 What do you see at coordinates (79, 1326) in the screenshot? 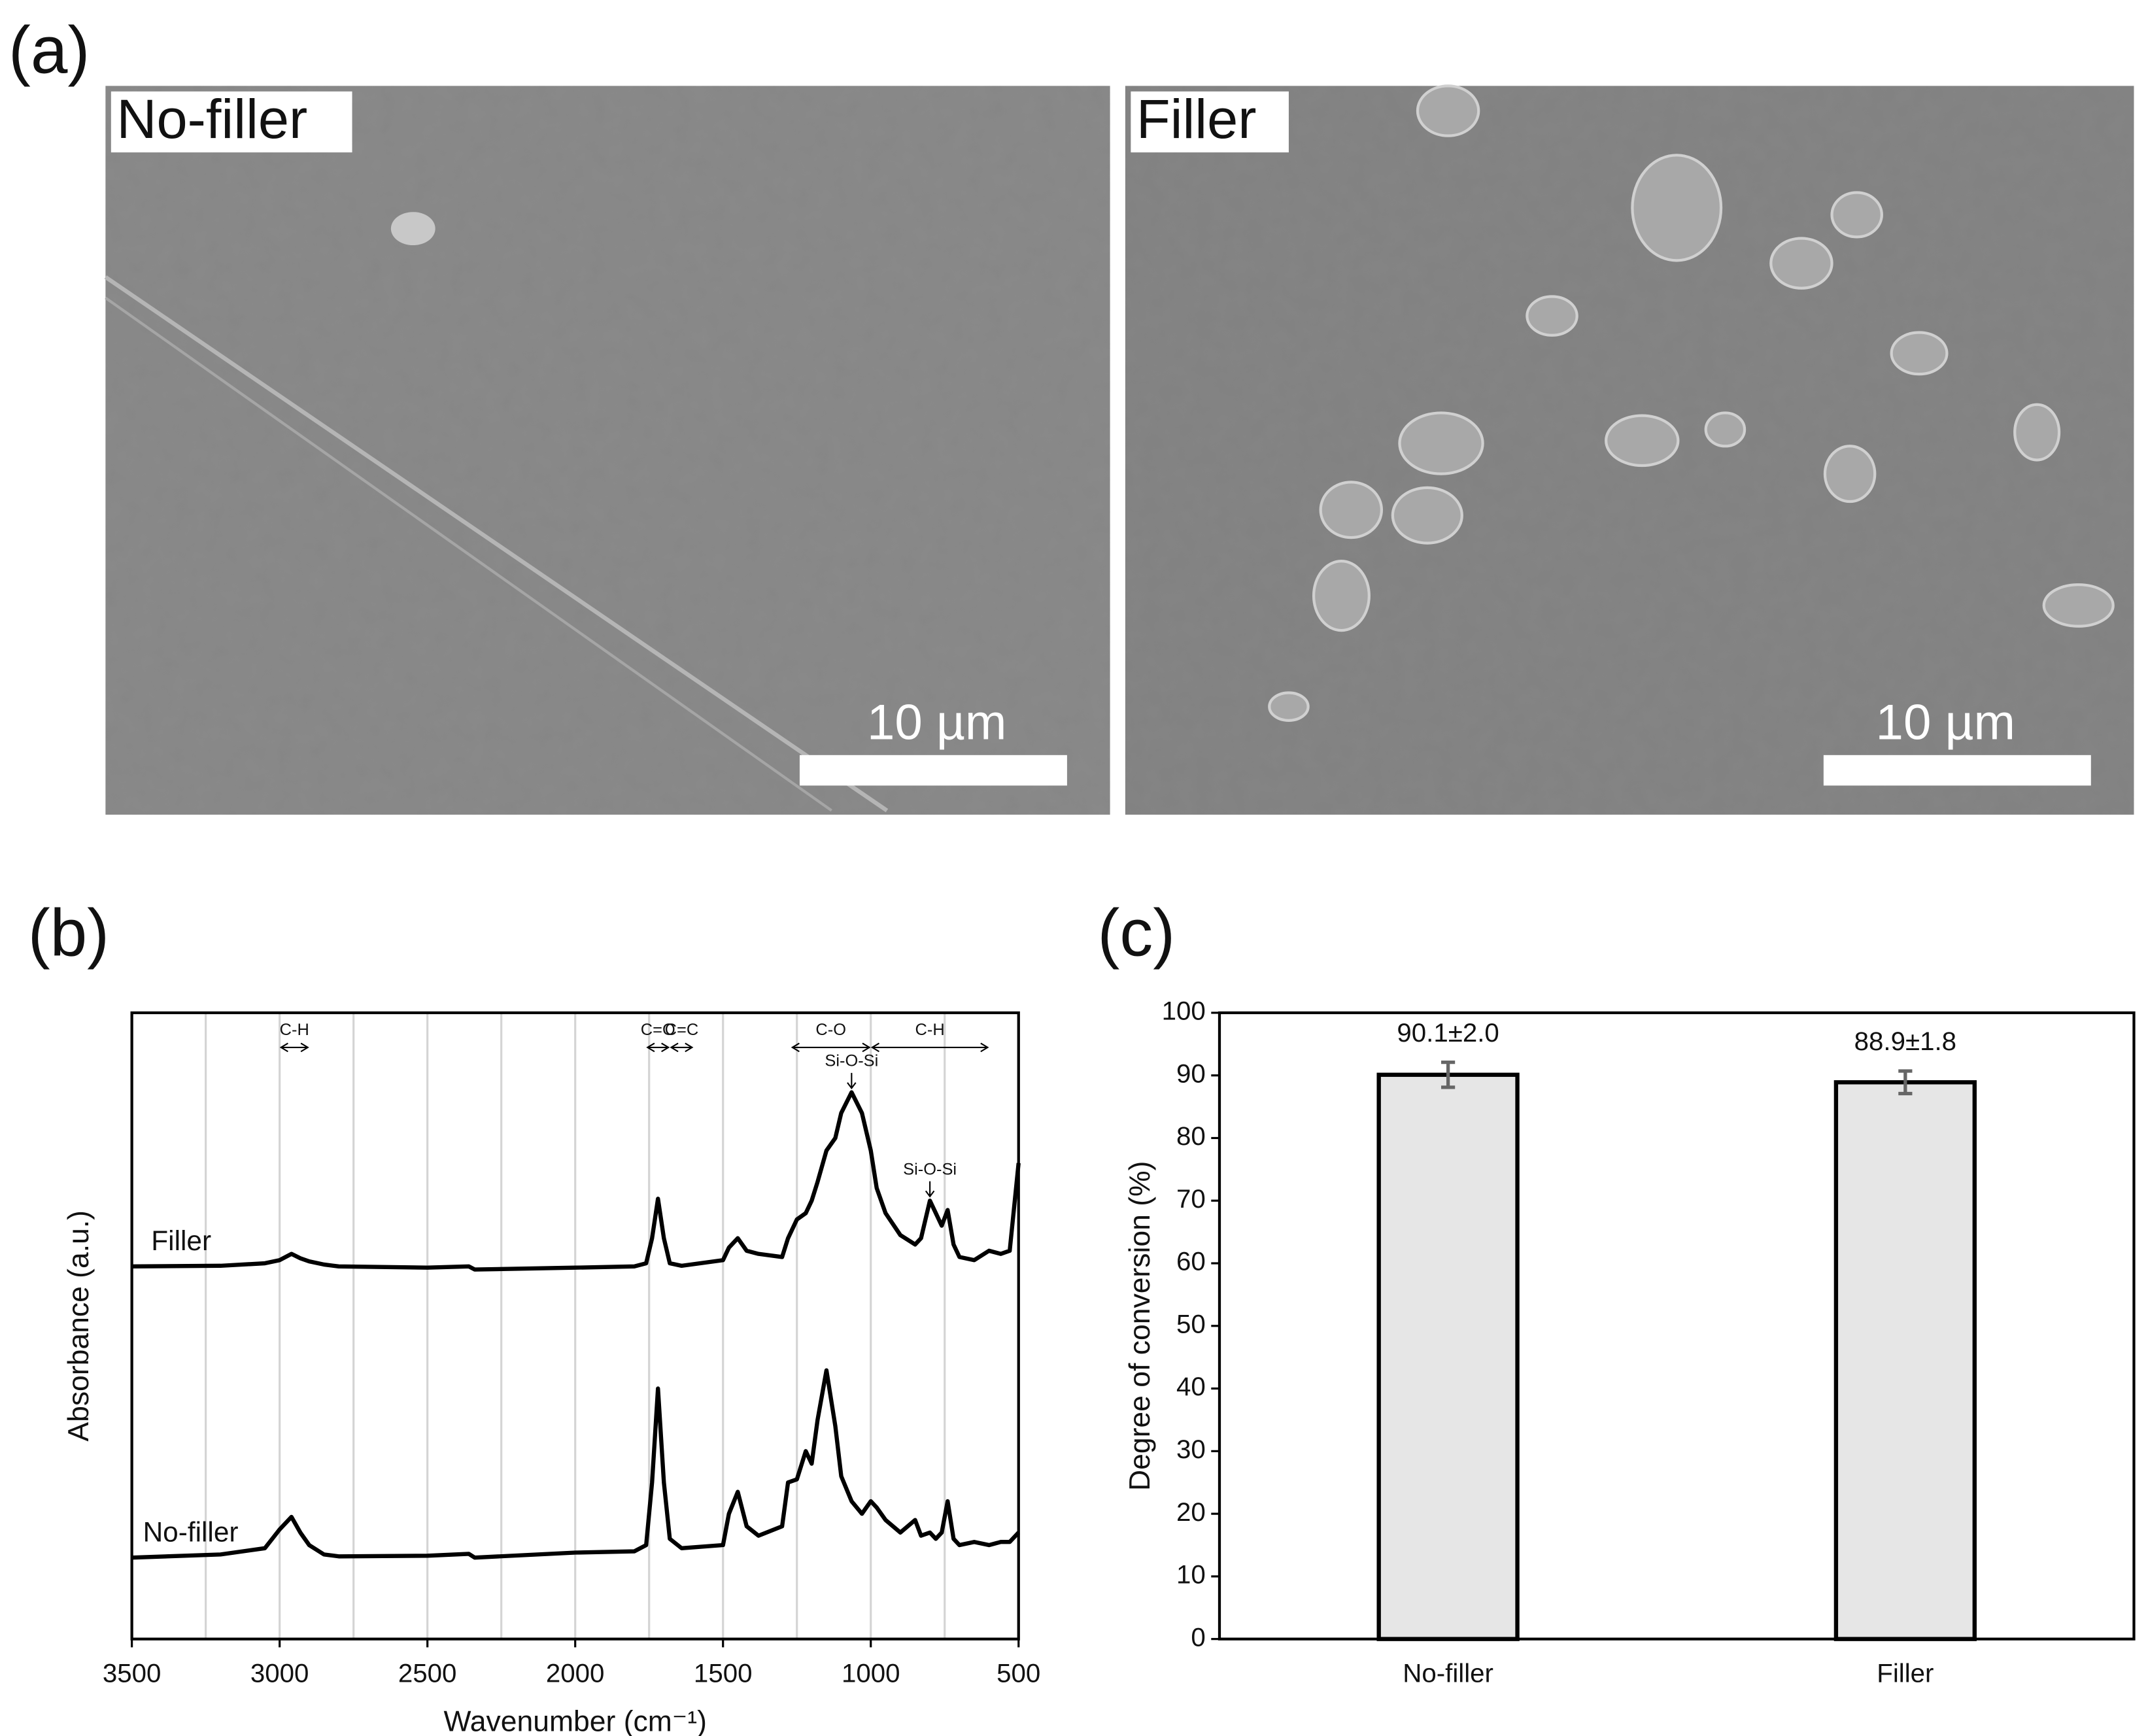
I see `y-axis-label: Absorbance (a.u.)` at bounding box center [79, 1326].